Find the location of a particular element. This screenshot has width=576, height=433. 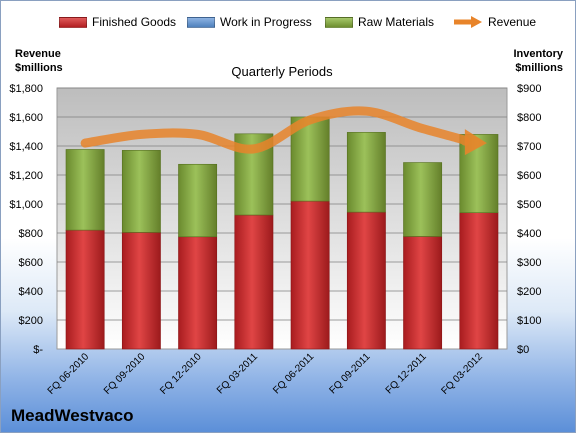

legend-label-raw-materials: Raw Materials is located at coordinates (396, 22).